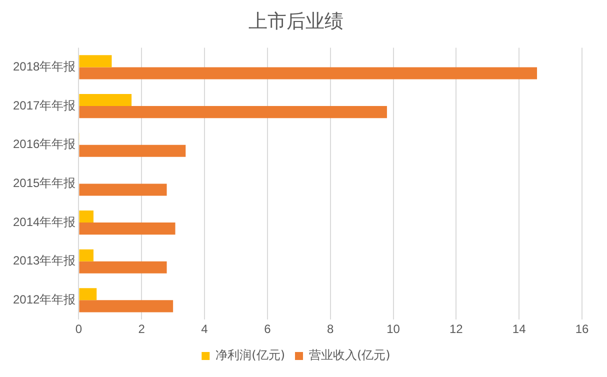  What do you see at coordinates (44, 105) in the screenshot?
I see `y-tick-label: 2017年年报` at bounding box center [44, 105].